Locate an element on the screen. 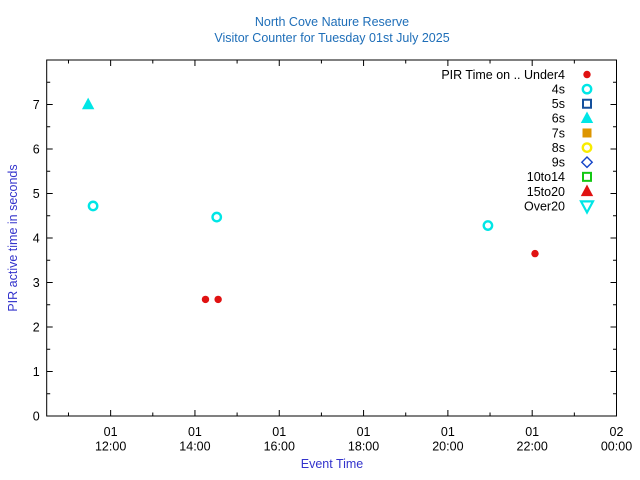  y-tick-label: 5 is located at coordinates (36, 194).